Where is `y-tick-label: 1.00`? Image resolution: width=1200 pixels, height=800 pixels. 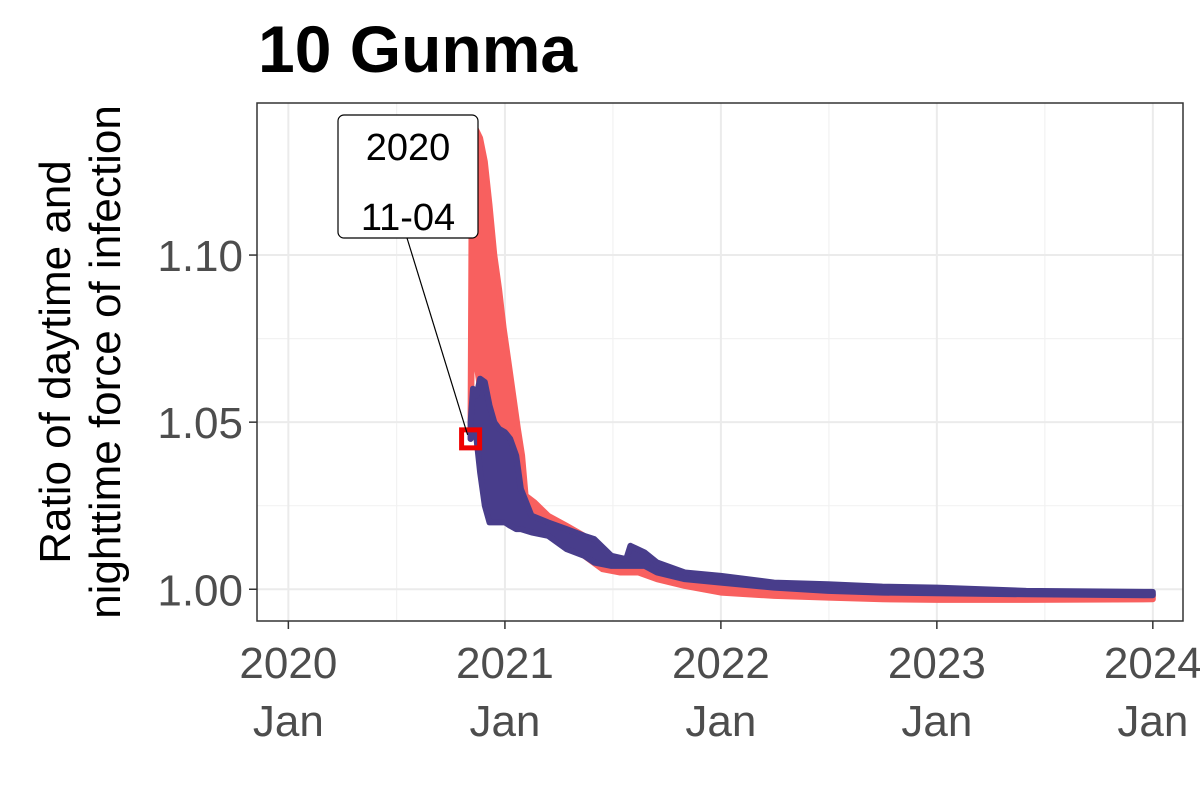 y-tick-label: 1.00 is located at coordinates (200, 590).